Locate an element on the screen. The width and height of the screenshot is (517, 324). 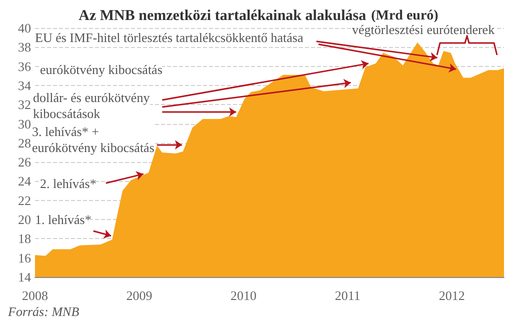
annotation: eurókötvény kibocsátás is located at coordinates (101, 70).